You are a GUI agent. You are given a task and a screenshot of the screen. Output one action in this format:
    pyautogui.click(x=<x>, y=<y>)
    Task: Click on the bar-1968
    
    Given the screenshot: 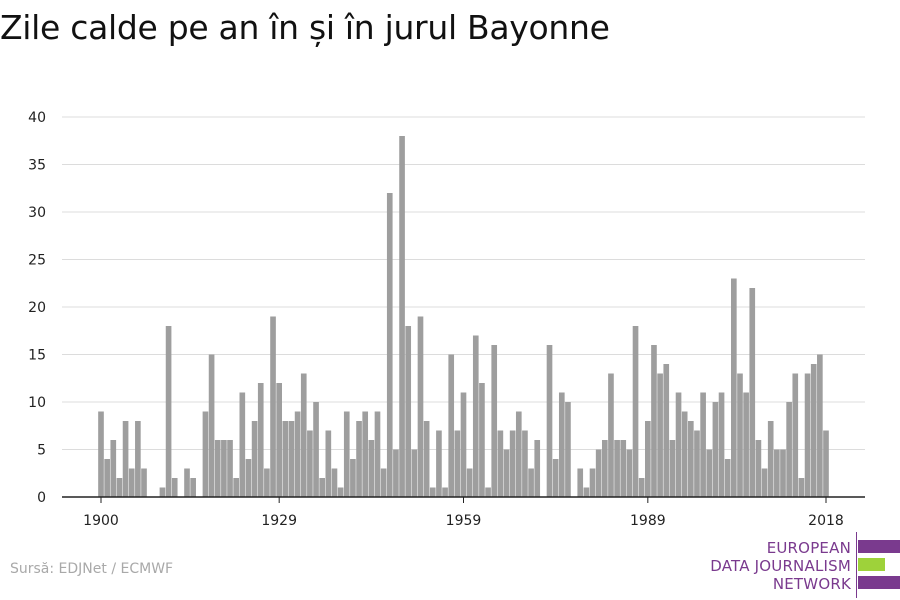 What is the action you would take?
    pyautogui.click(x=518, y=454)
    